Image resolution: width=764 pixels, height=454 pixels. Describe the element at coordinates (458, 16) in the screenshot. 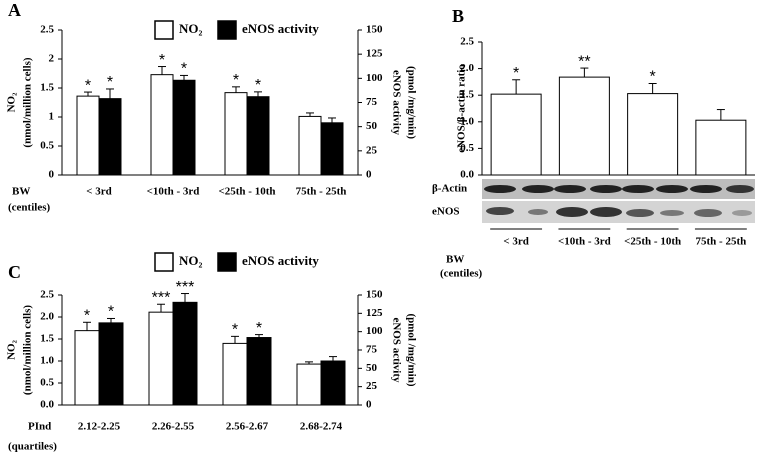

I see `panel-label: B` at that location.